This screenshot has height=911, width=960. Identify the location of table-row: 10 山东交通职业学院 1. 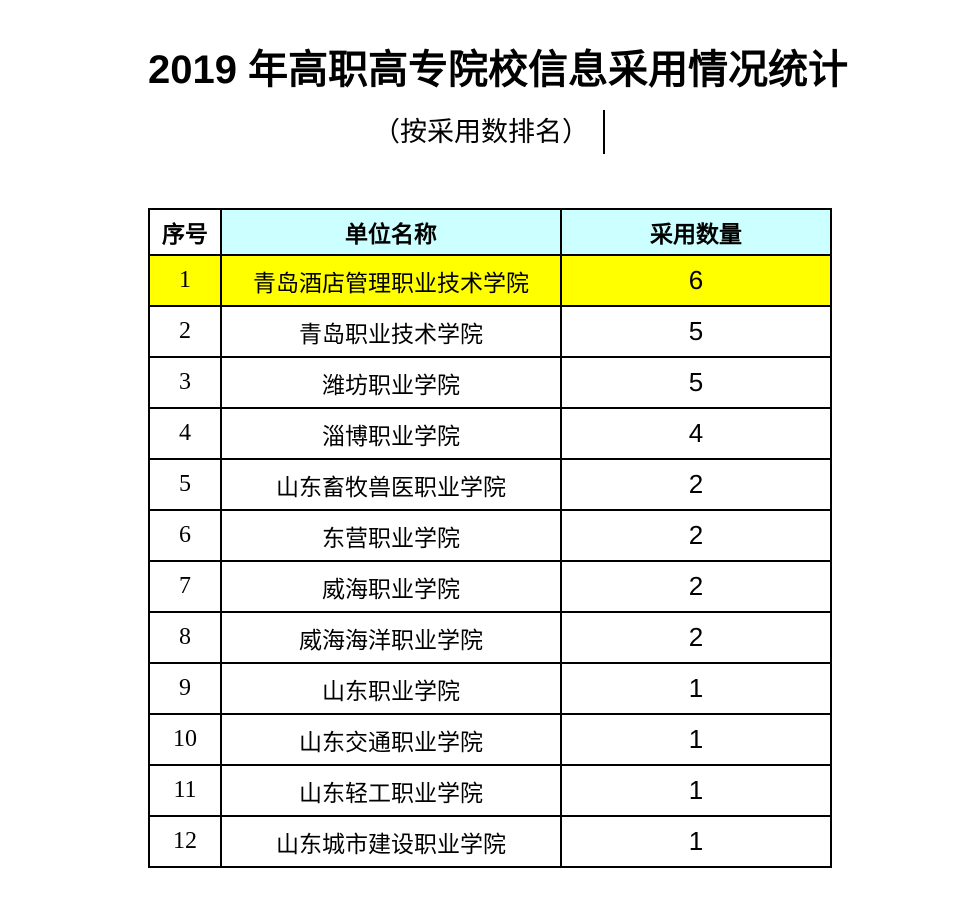
(490, 739).